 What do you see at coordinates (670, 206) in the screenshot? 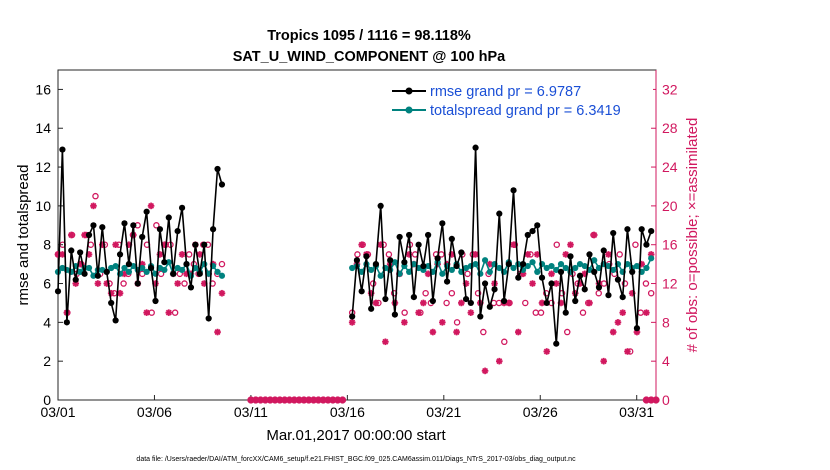
I see `y-right-tick-label: 20` at bounding box center [670, 206].